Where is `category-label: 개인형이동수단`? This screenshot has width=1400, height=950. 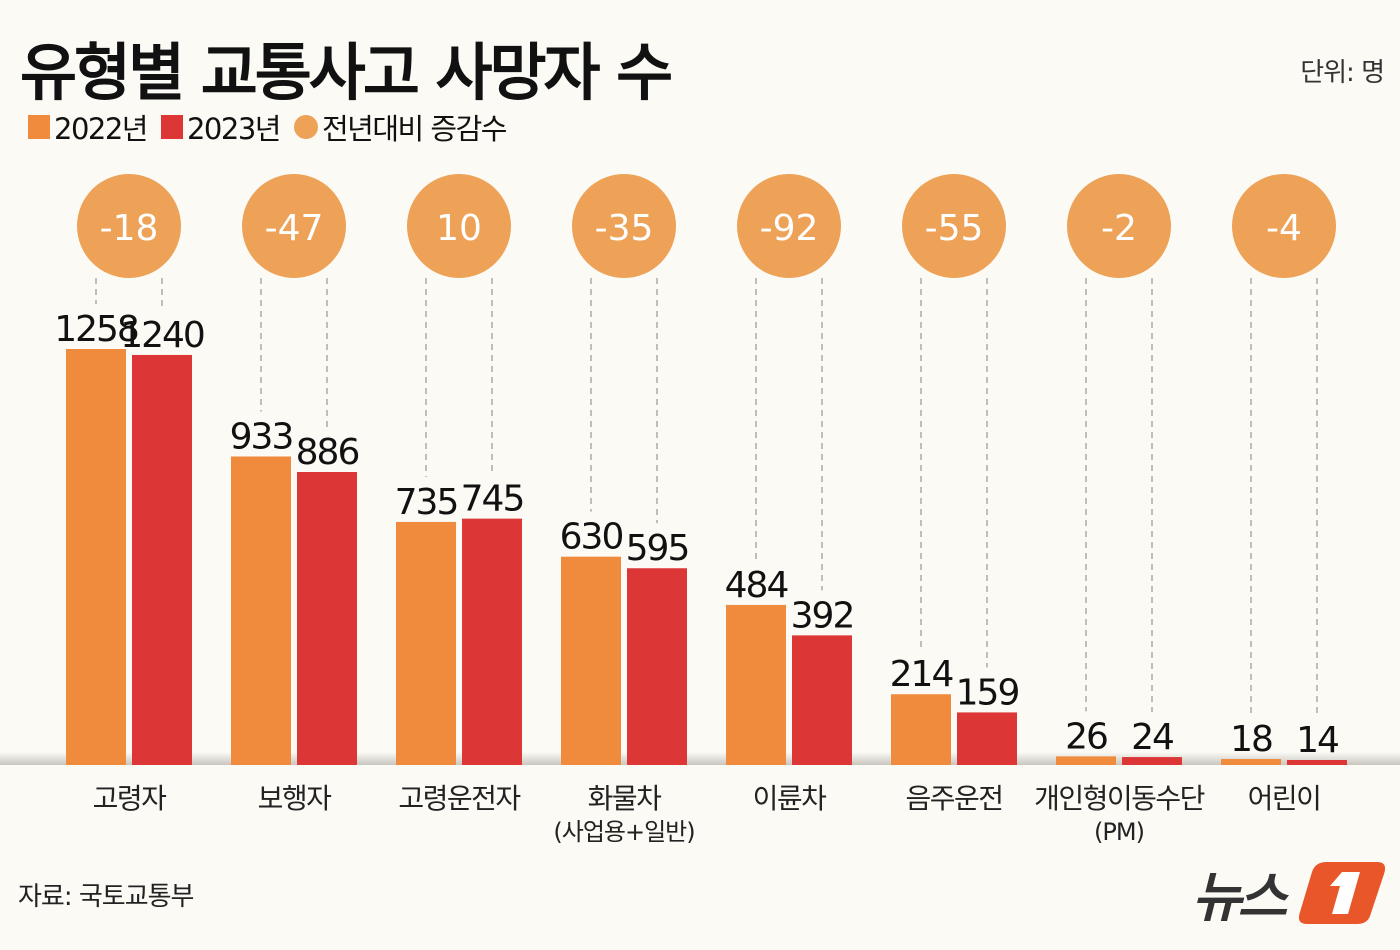
category-label: 개인형이동수단 is located at coordinates (1119, 798).